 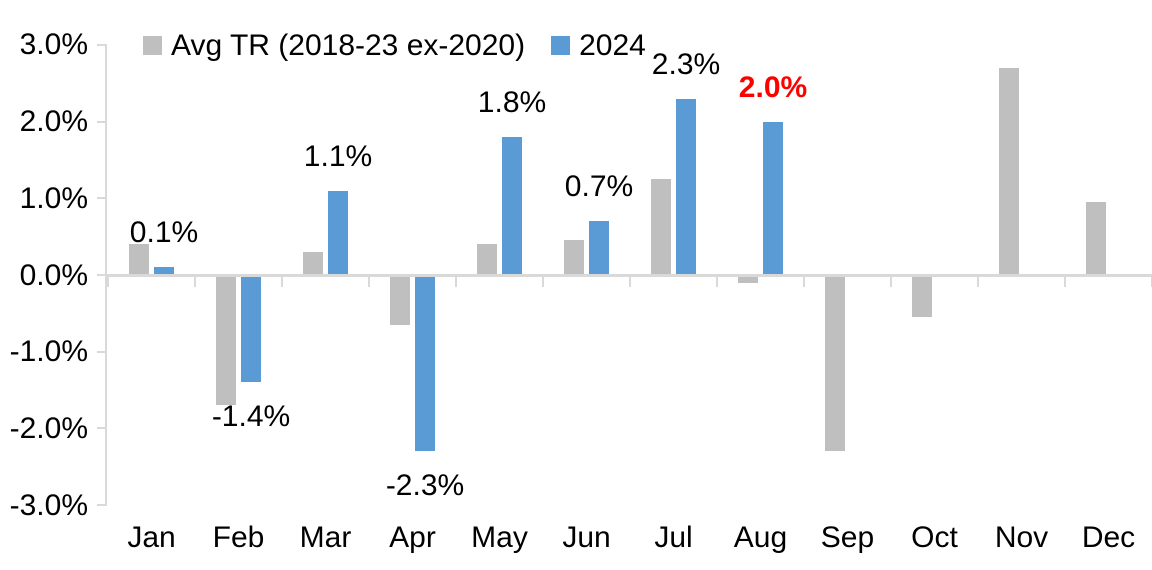 I want to click on legend-item-2024: 2024, so click(x=598, y=45).